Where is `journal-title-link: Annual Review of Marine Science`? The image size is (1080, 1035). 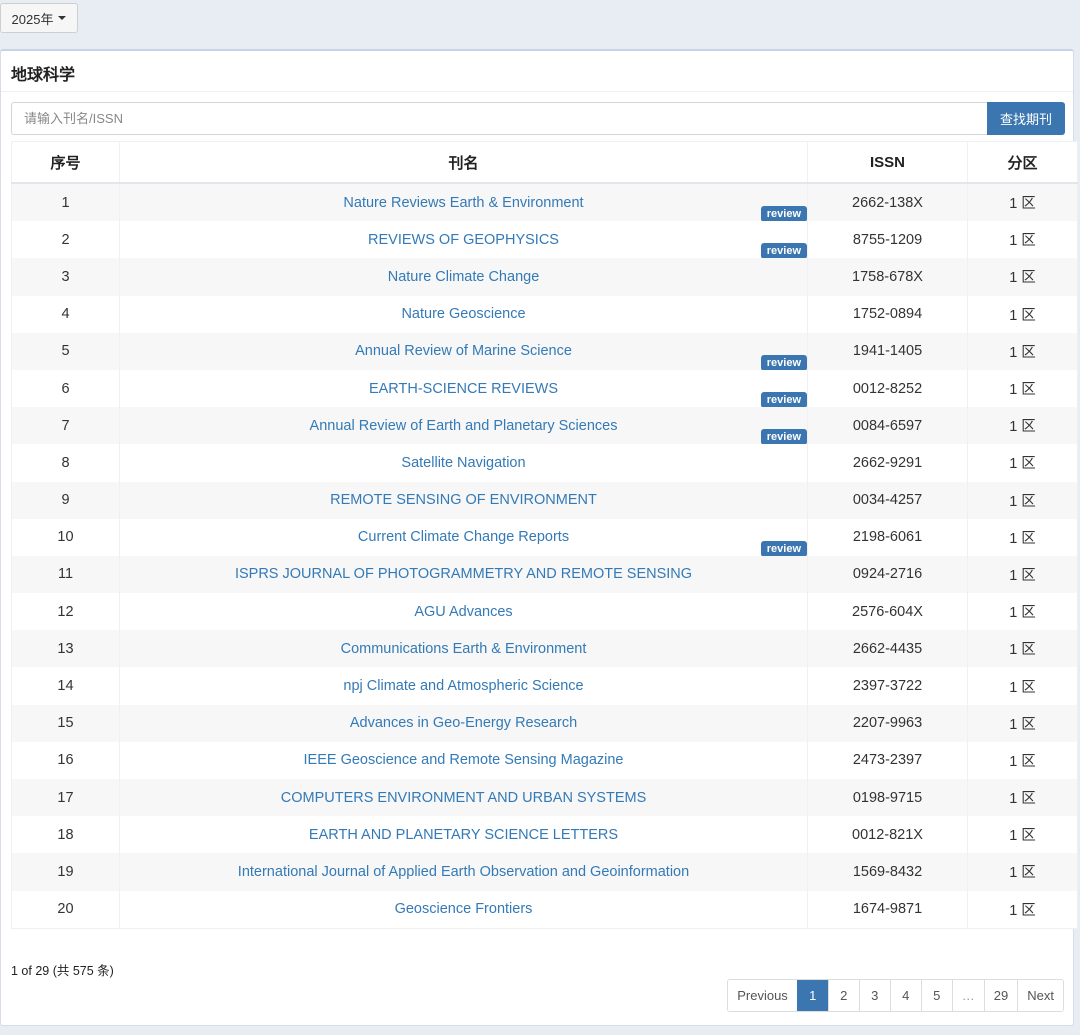 journal-title-link: Annual Review of Marine Science is located at coordinates (463, 351).